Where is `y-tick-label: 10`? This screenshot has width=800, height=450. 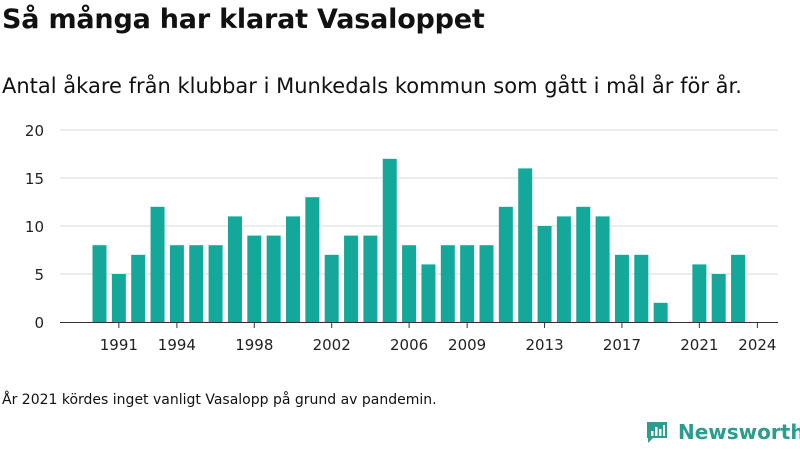
y-tick-label: 10 is located at coordinates (34, 227).